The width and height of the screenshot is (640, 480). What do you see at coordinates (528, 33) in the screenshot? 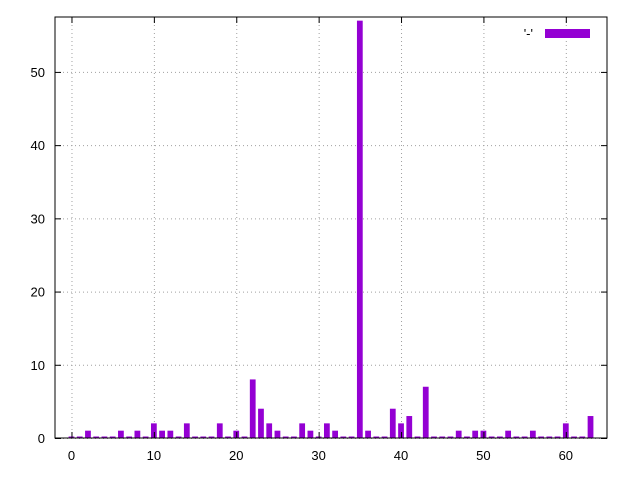
I see `legend-label: '-'` at bounding box center [528, 33].